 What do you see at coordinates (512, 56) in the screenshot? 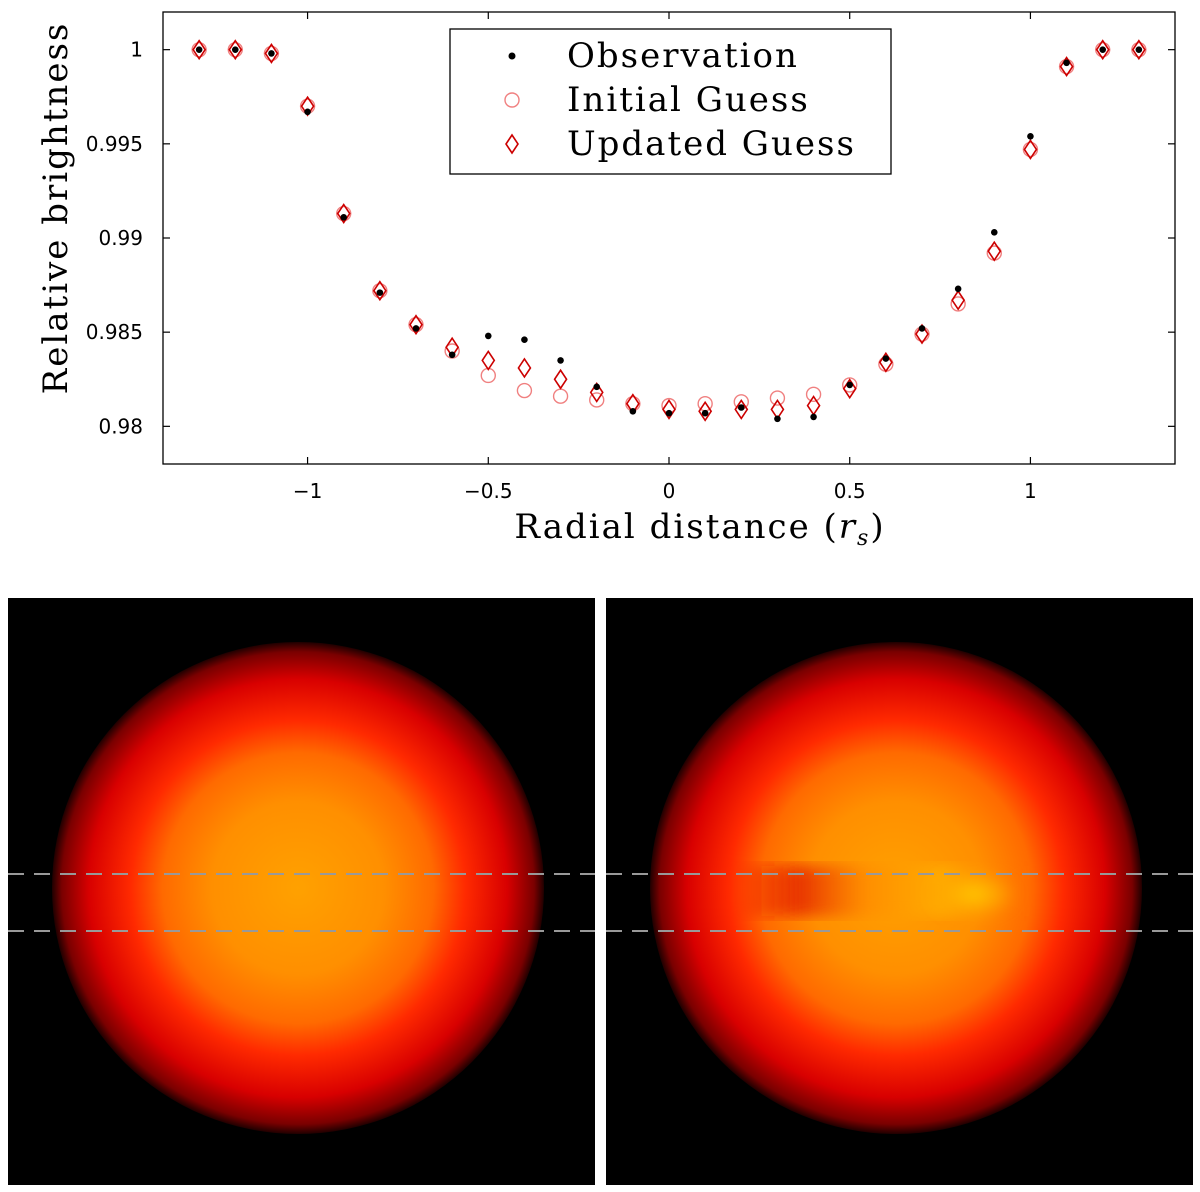
I see `legend-marker-observation` at bounding box center [512, 56].